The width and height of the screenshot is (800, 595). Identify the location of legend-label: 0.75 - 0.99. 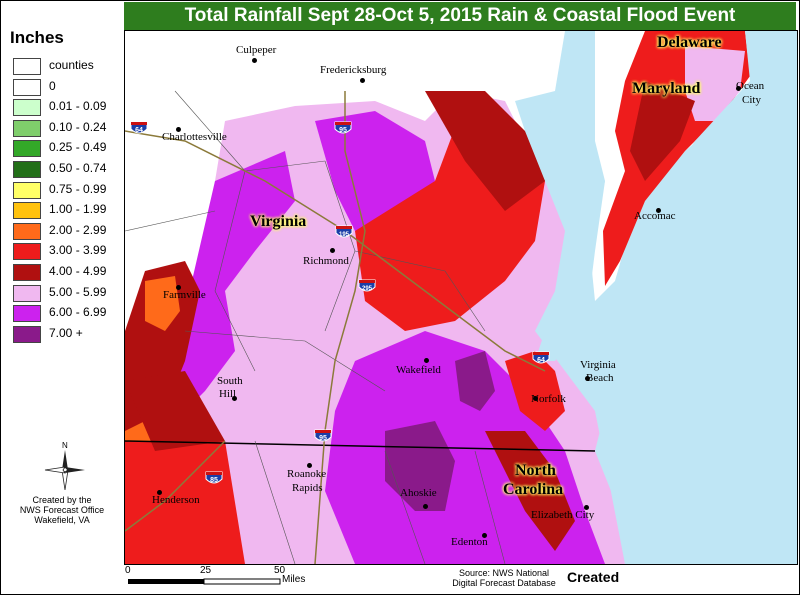
(78, 188).